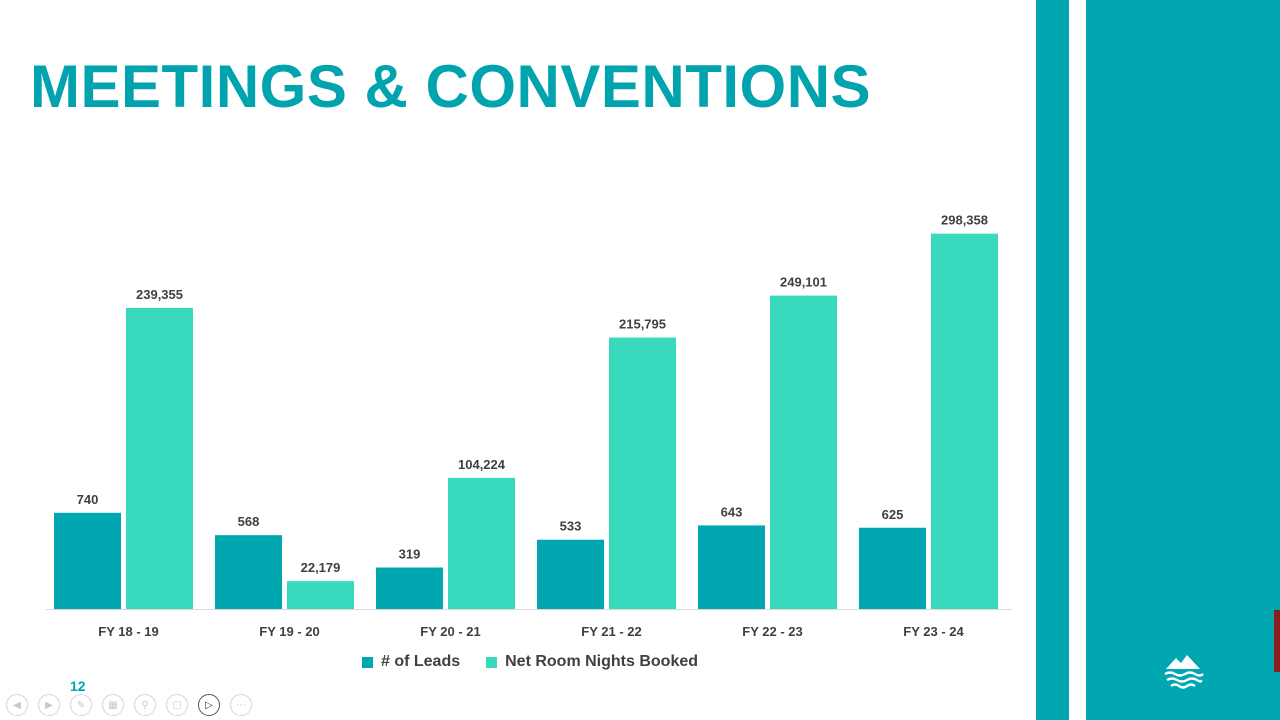 The height and width of the screenshot is (720, 1280). Describe the element at coordinates (88, 499) in the screenshot. I see `data-label-leads: 740` at that location.